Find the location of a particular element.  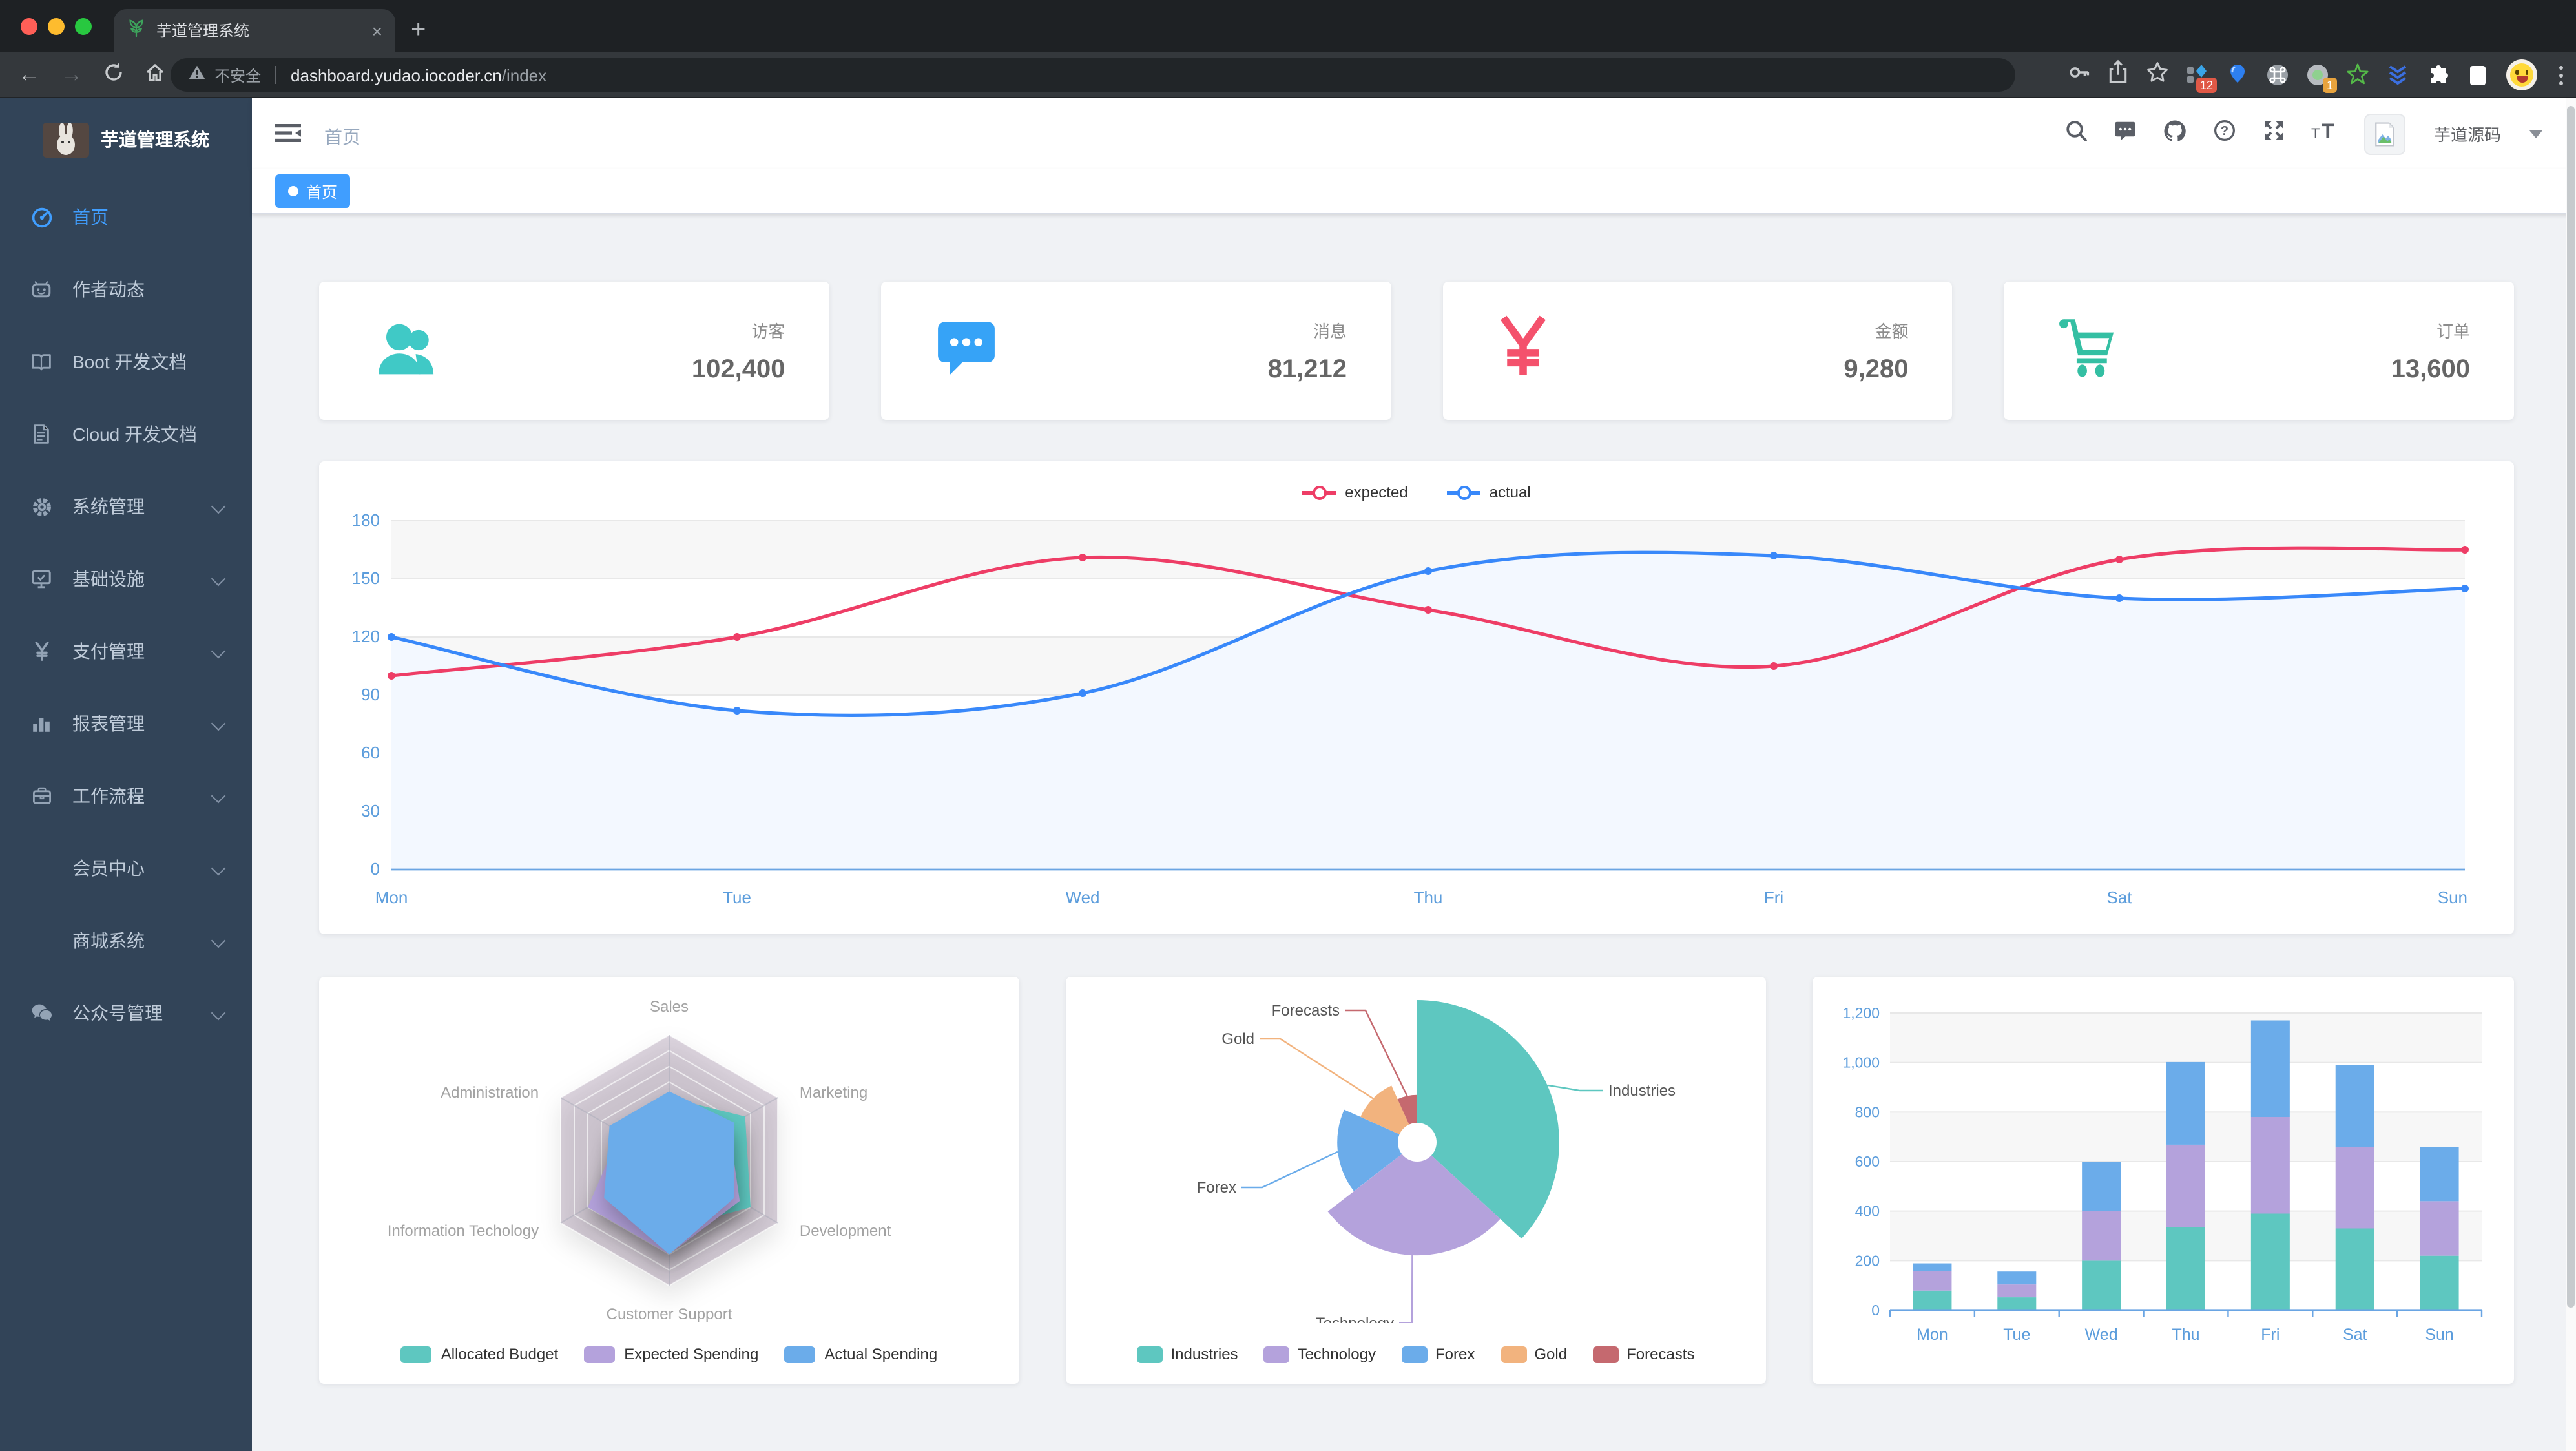

stat-card-amount: 金额 9,280 is located at coordinates (1697, 351).